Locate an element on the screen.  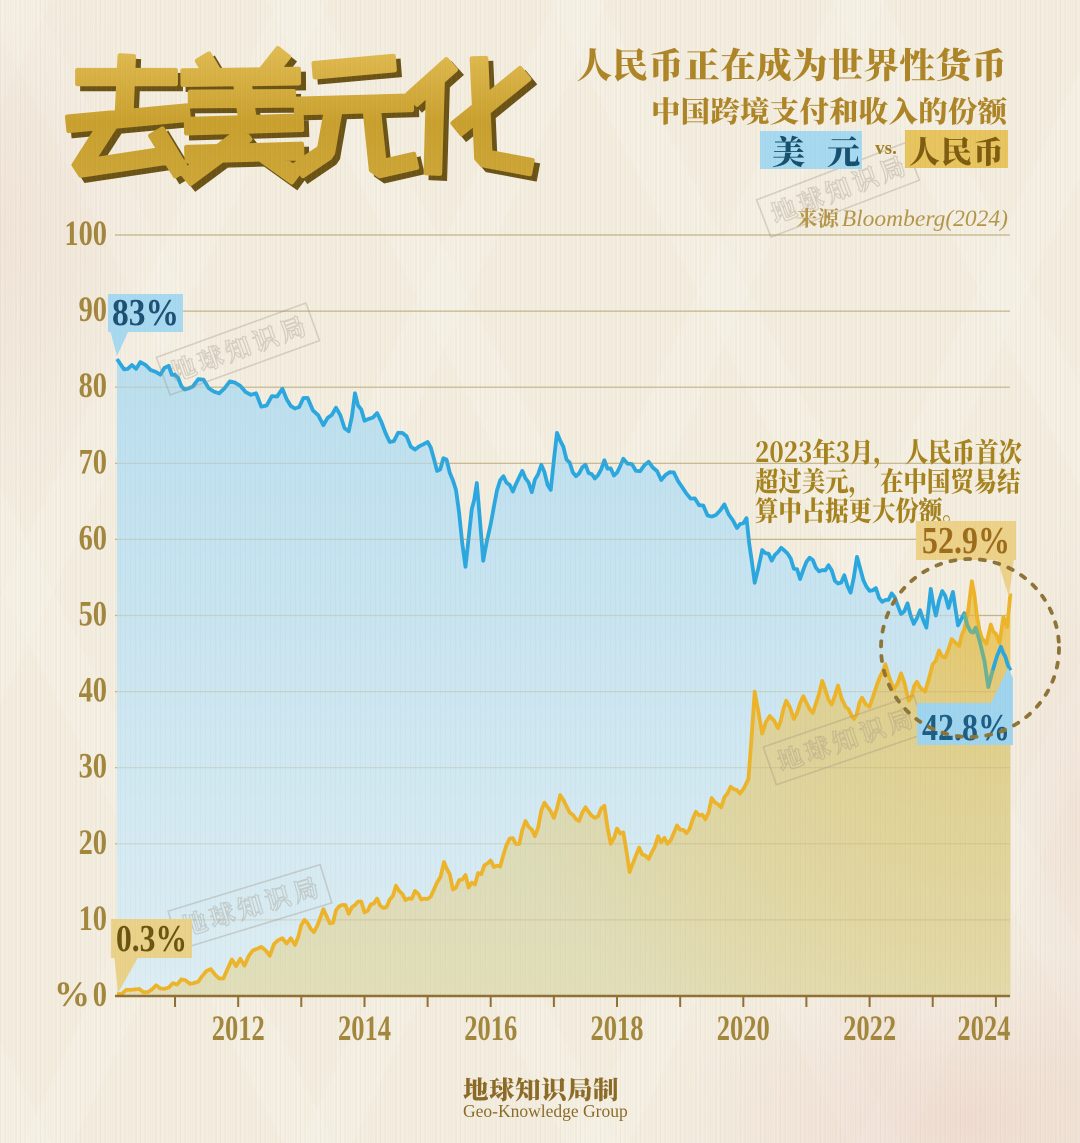
svg-text: 60 is located at coordinates (93, 537).